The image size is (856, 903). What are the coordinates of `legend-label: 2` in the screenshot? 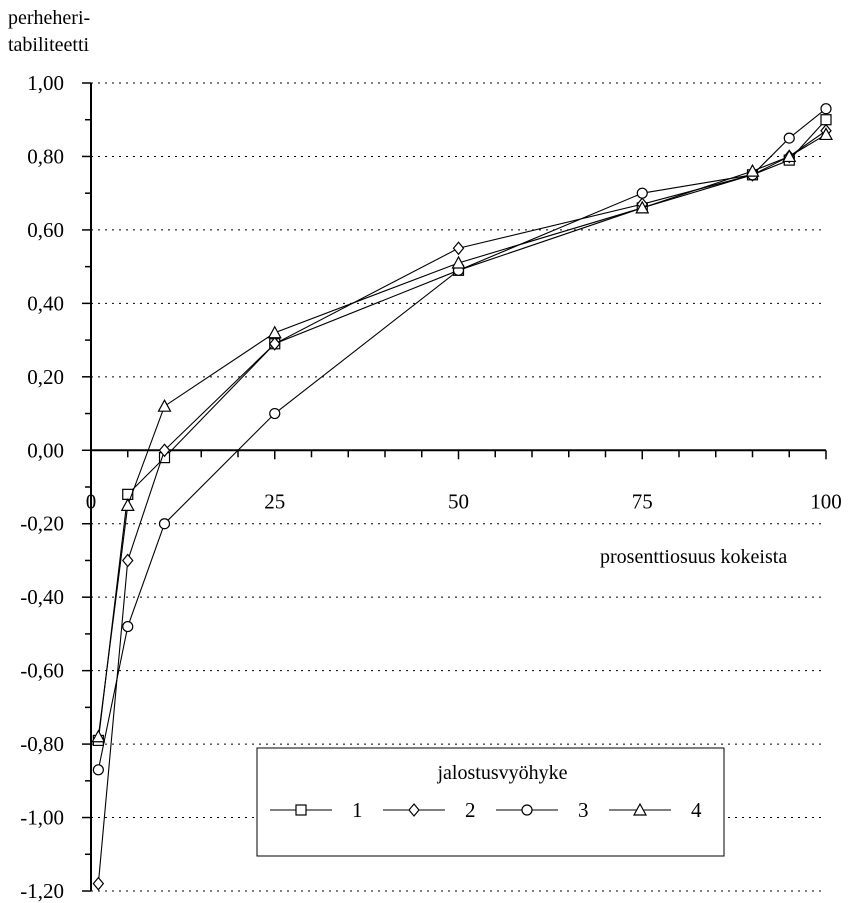 It's located at (470, 810).